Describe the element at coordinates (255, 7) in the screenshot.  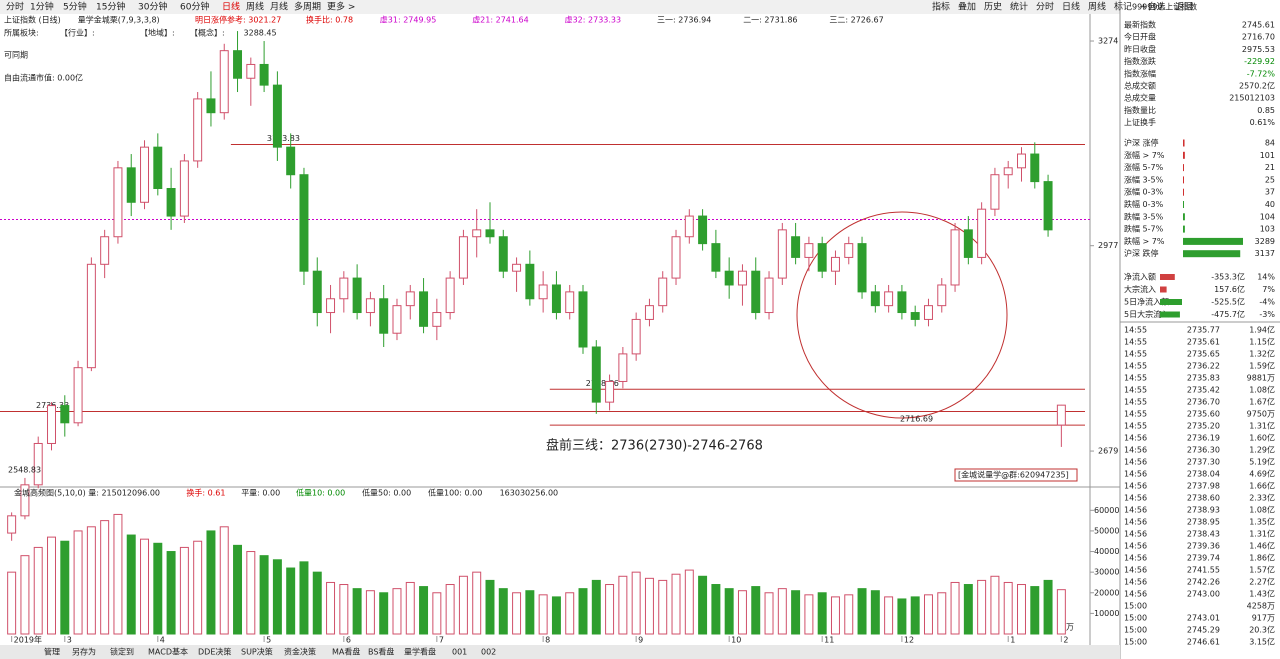
I see `toolbar-tab: 周线` at that location.